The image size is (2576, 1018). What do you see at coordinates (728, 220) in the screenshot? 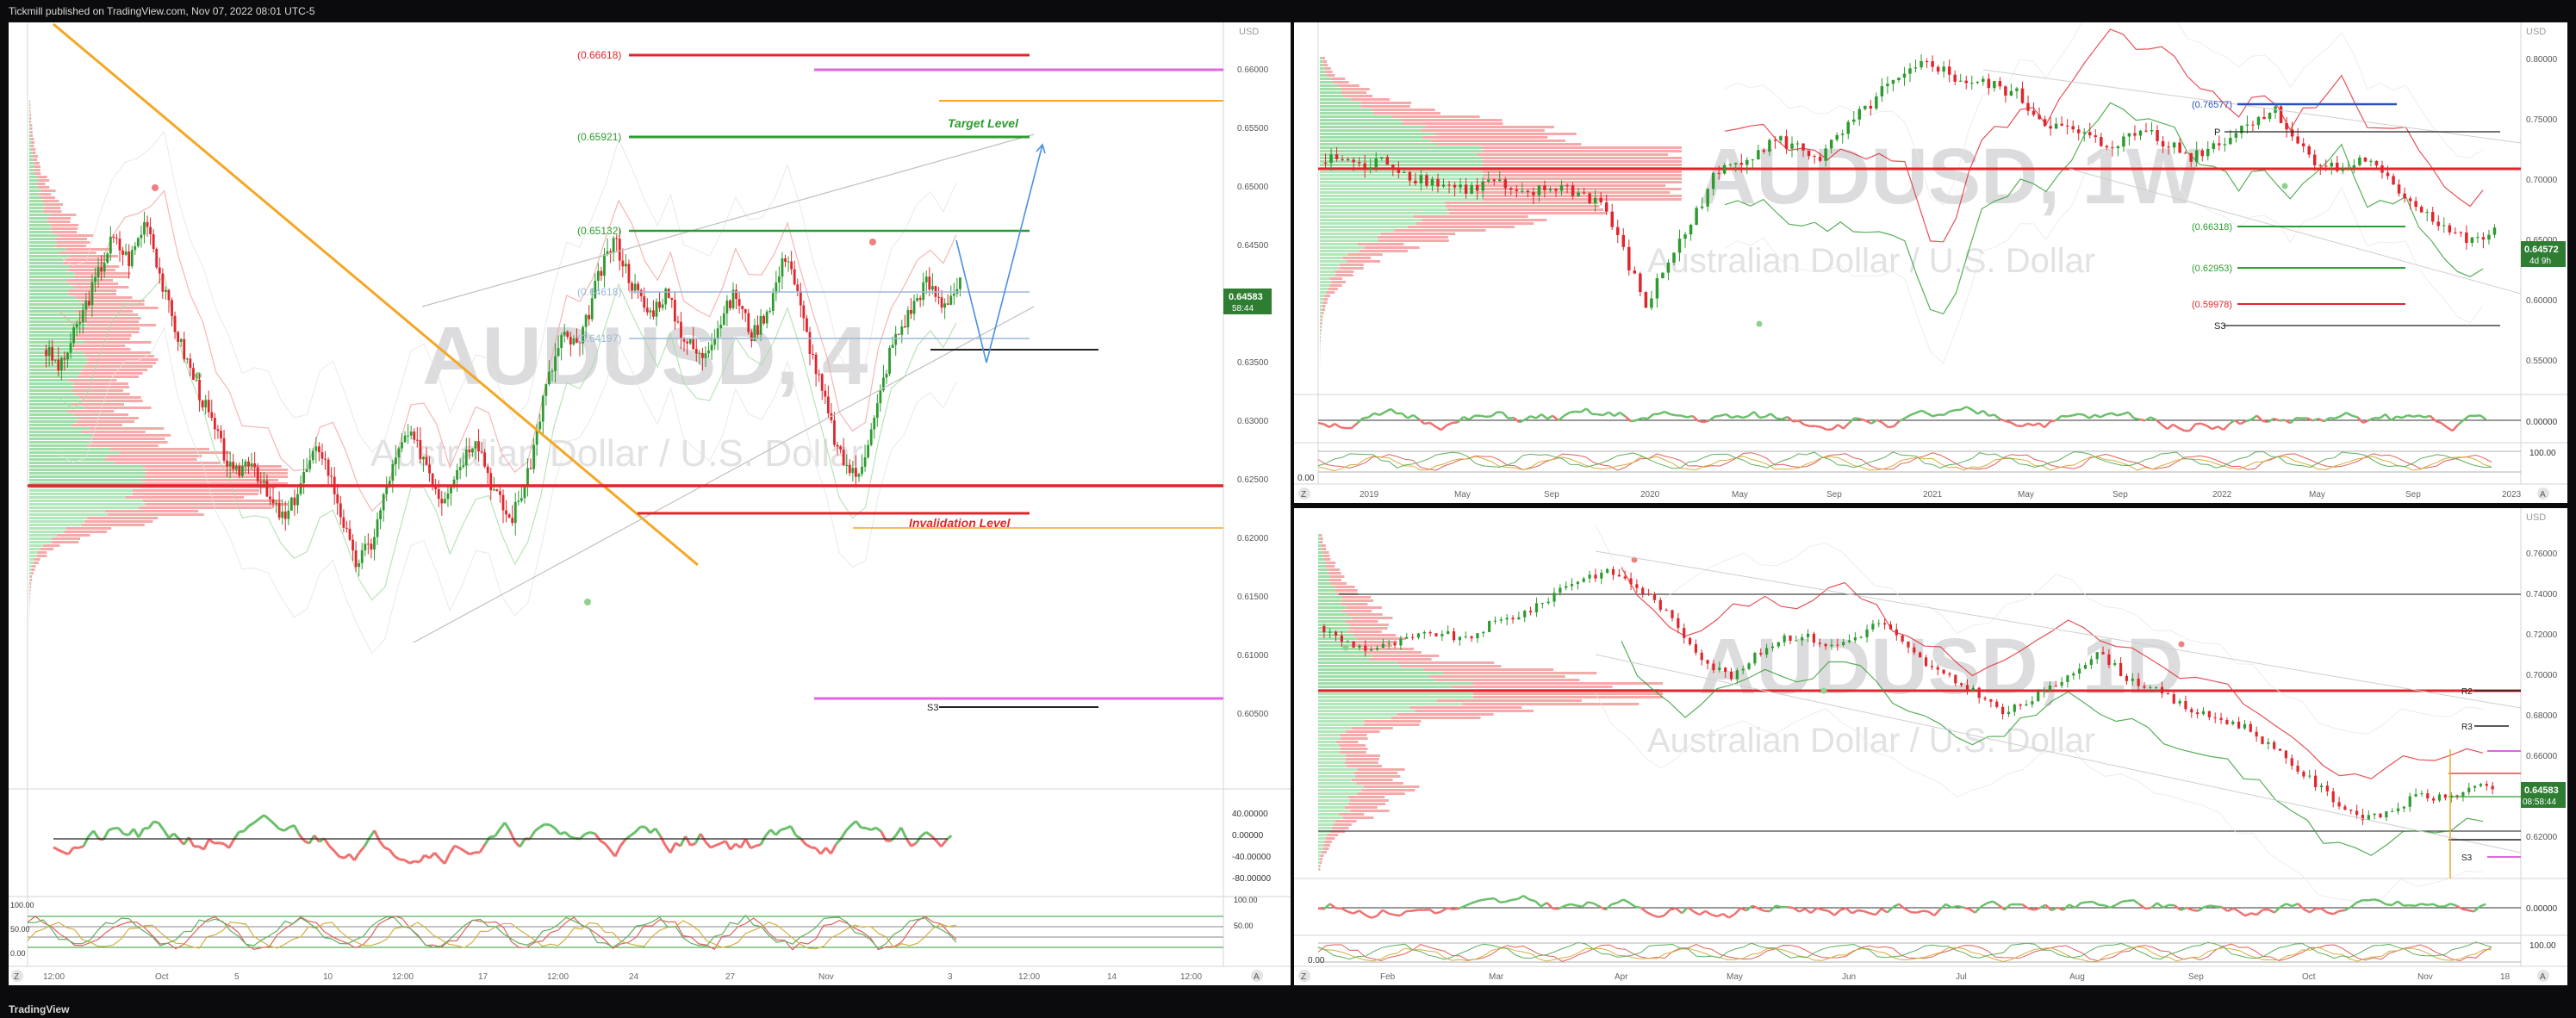
I see `h4-channel-line` at bounding box center [728, 220].